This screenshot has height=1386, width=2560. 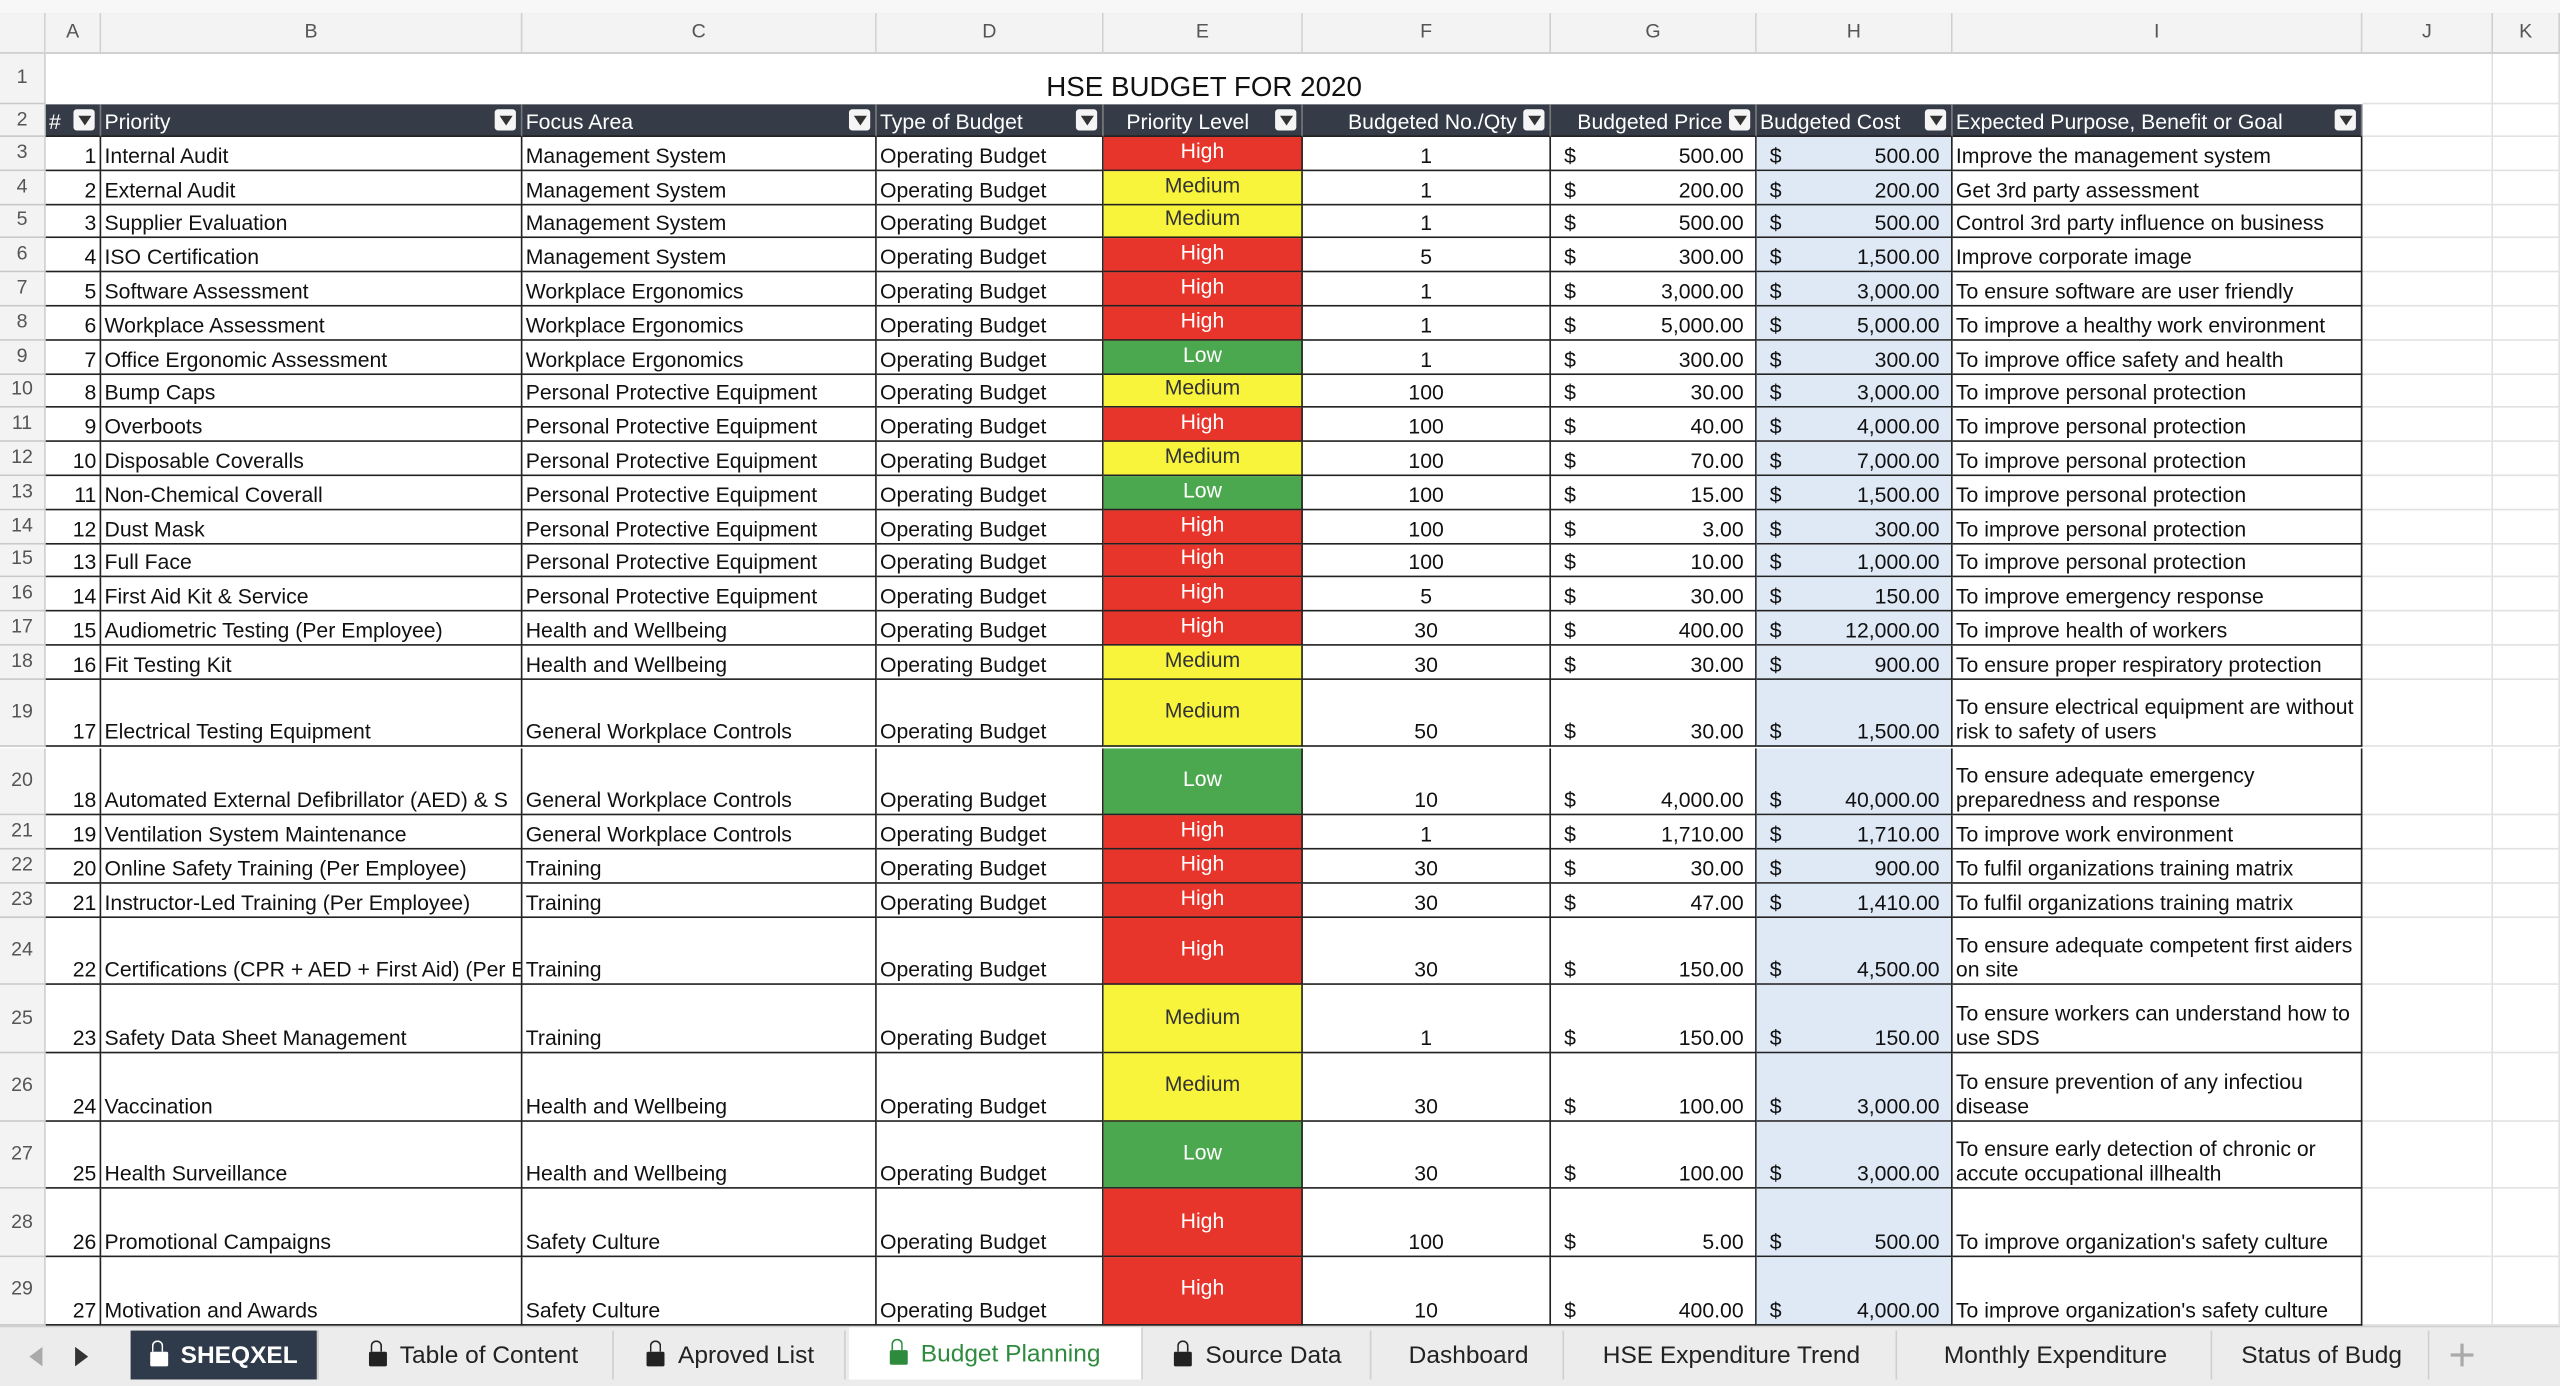 I want to click on row-number: 22, so click(x=23, y=866).